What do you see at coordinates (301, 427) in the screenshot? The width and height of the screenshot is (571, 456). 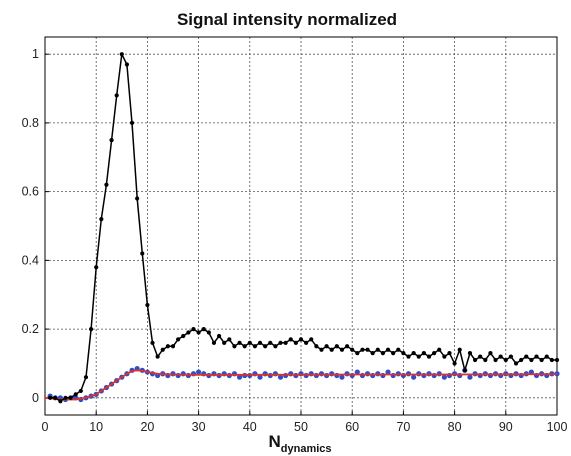 I see `x-tick-label: 50` at bounding box center [301, 427].